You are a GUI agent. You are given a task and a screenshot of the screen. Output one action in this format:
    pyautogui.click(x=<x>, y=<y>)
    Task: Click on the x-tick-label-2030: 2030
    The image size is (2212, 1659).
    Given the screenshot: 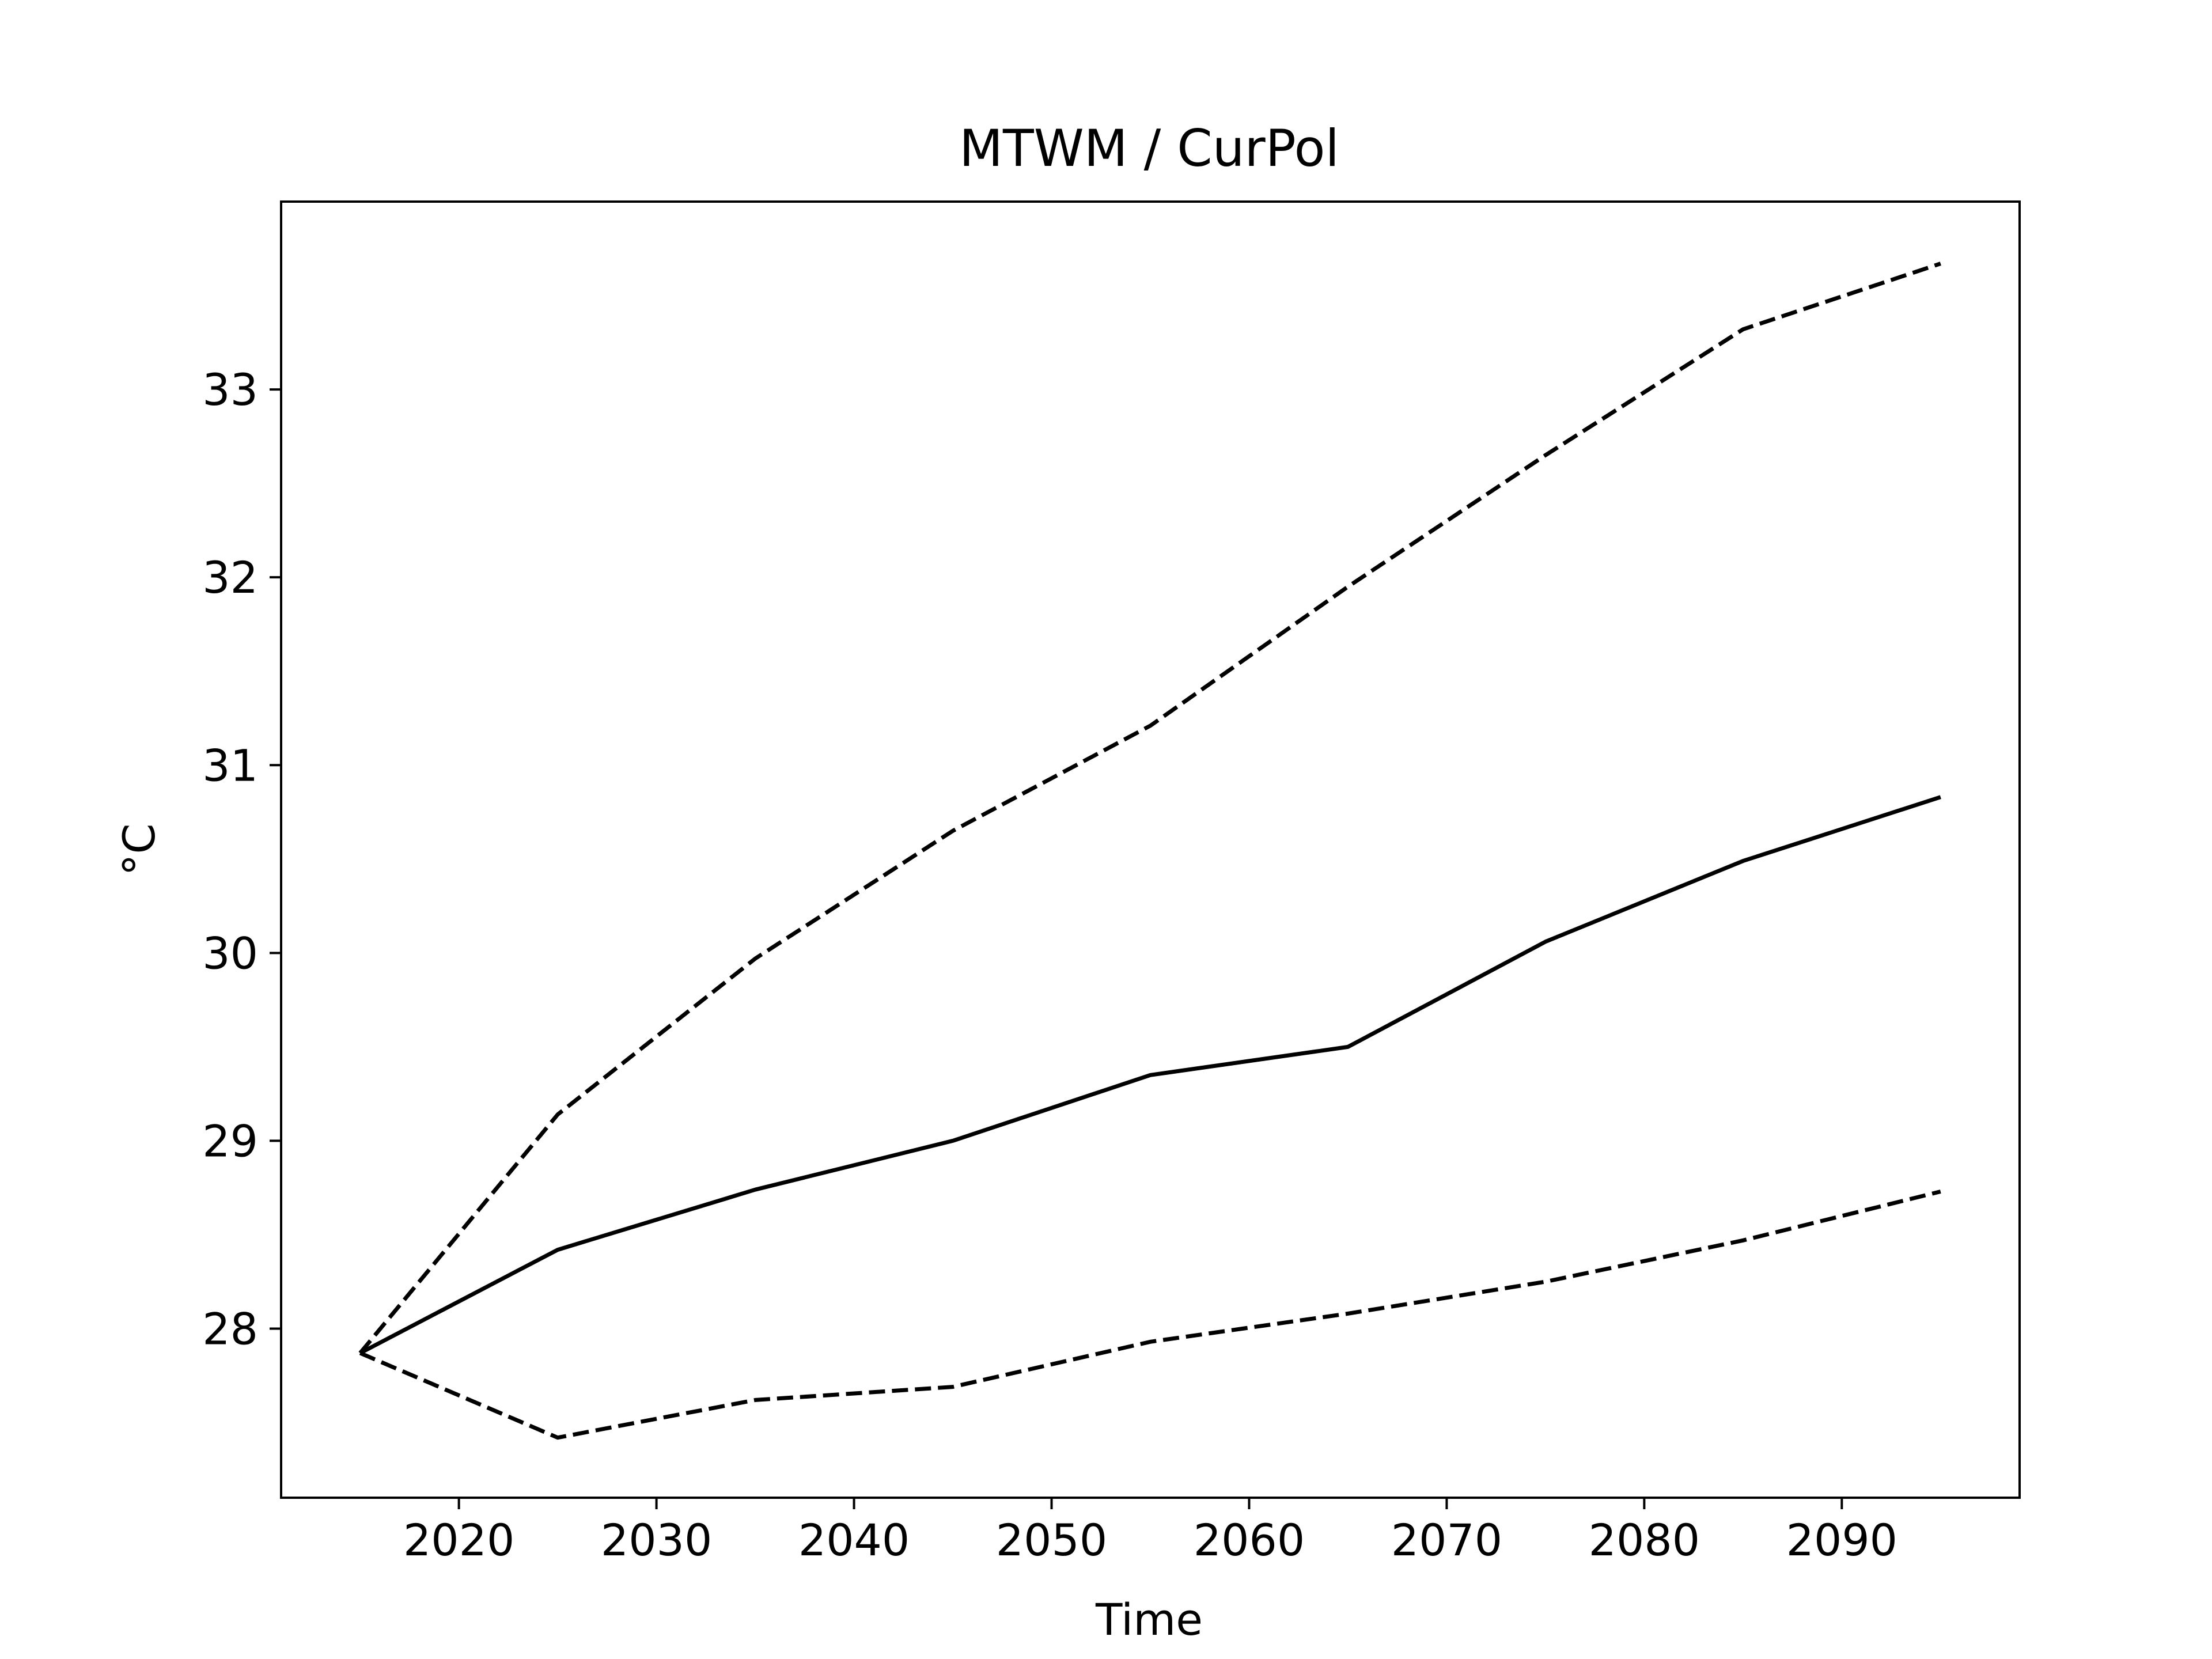 What is the action you would take?
    pyautogui.click(x=656, y=1540)
    